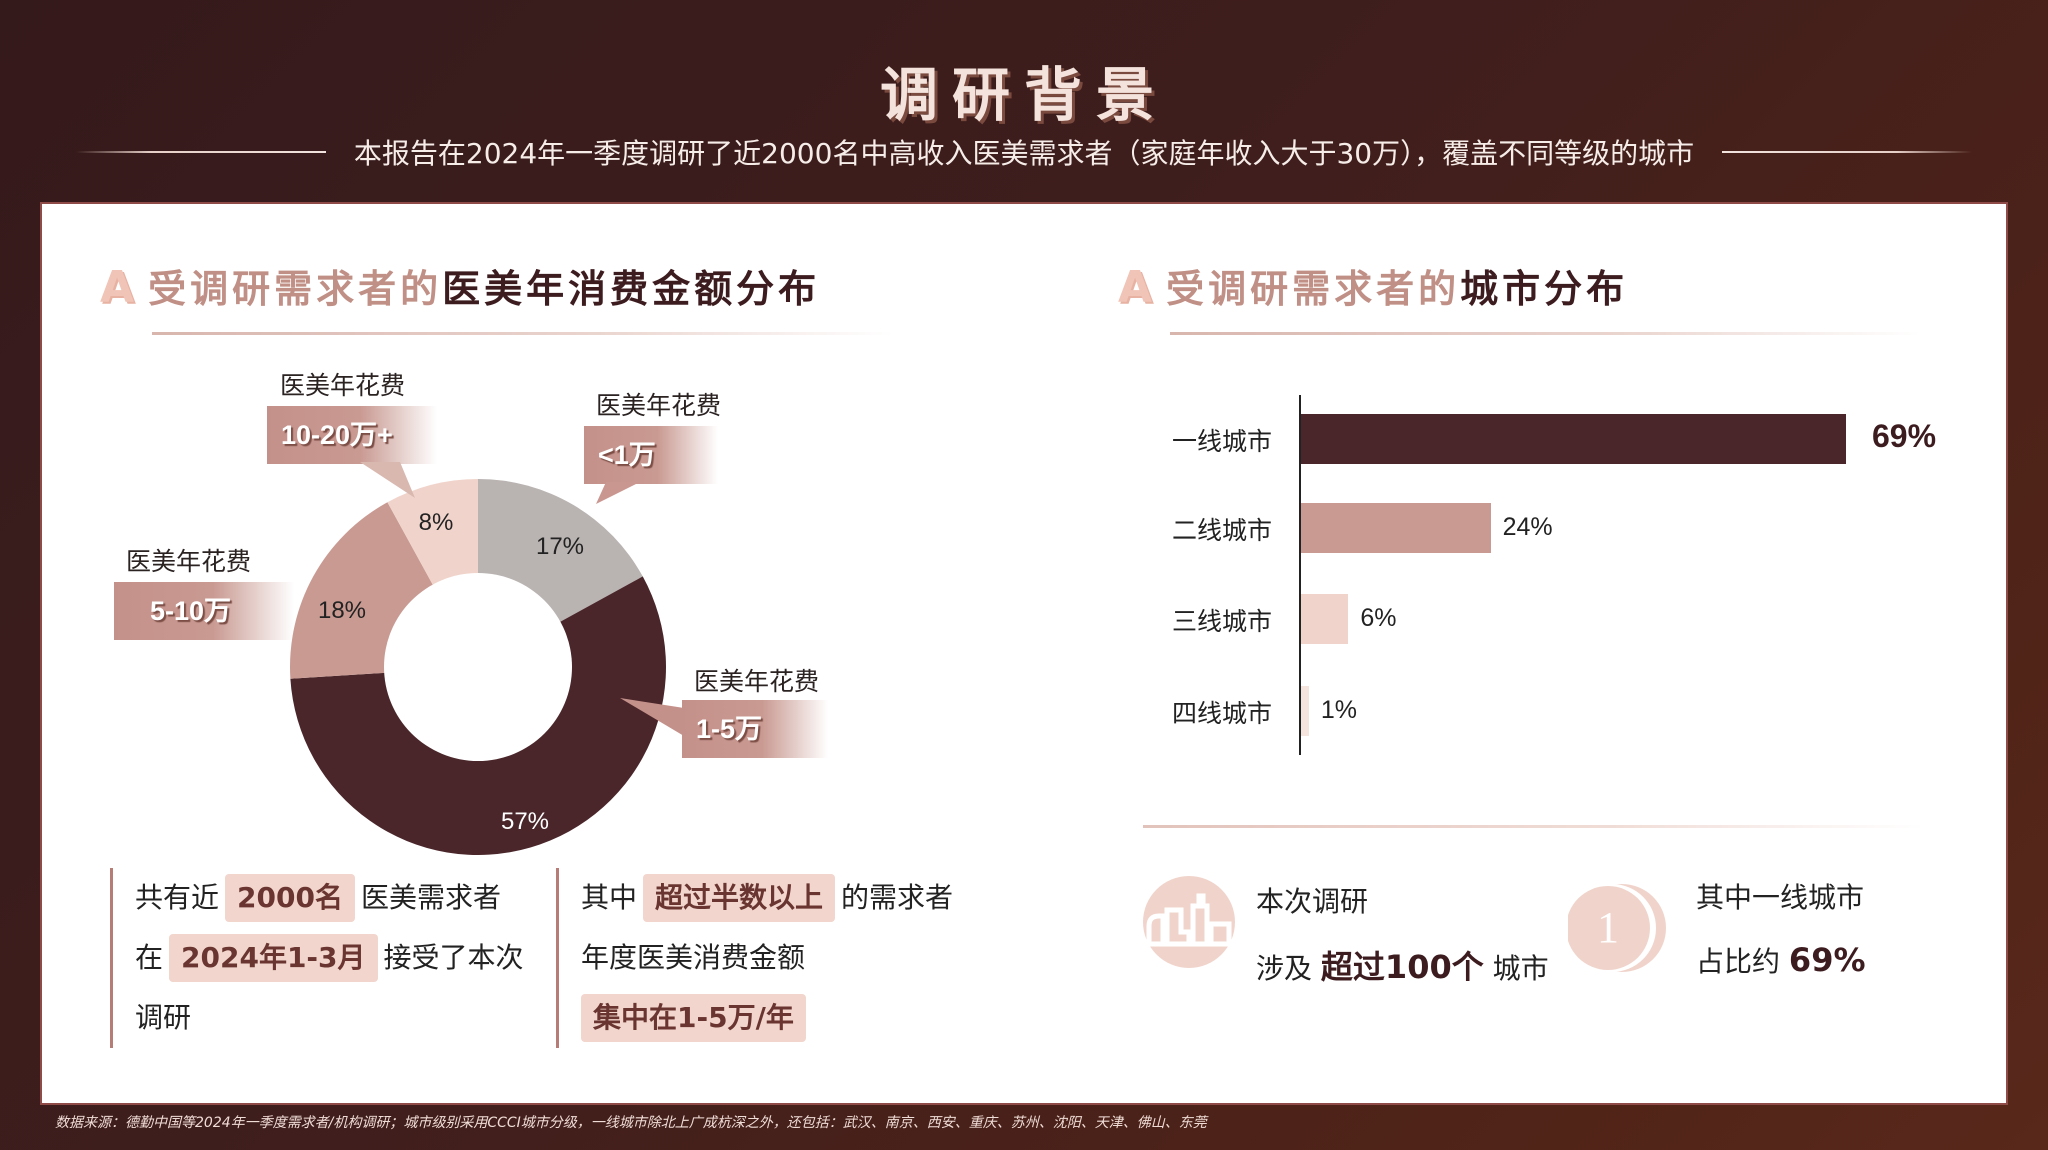  I want to click on summary-line-2: 在 2024年1-3月 接受了本次, so click(329, 958).